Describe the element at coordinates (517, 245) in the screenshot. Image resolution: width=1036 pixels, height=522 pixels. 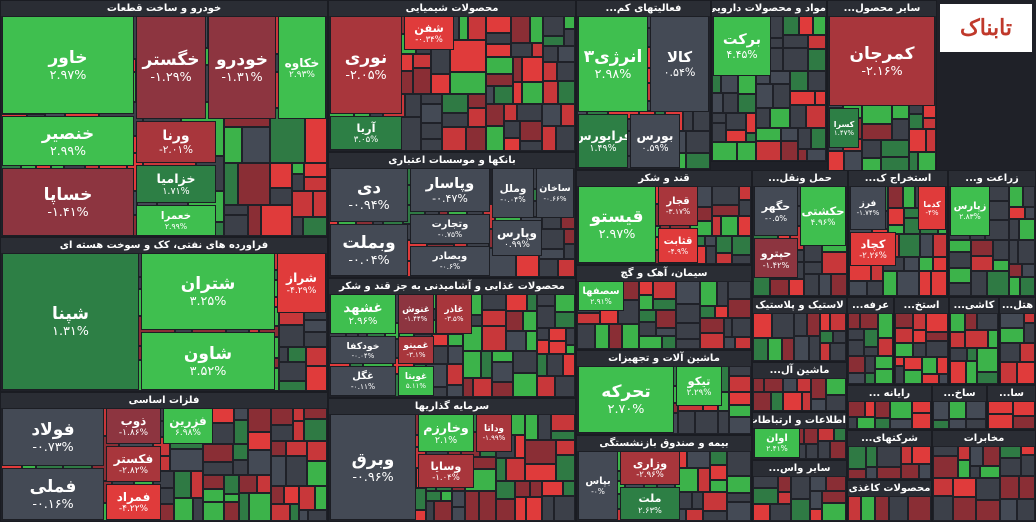
I see `stock-change: ۰.۹۹%` at that location.